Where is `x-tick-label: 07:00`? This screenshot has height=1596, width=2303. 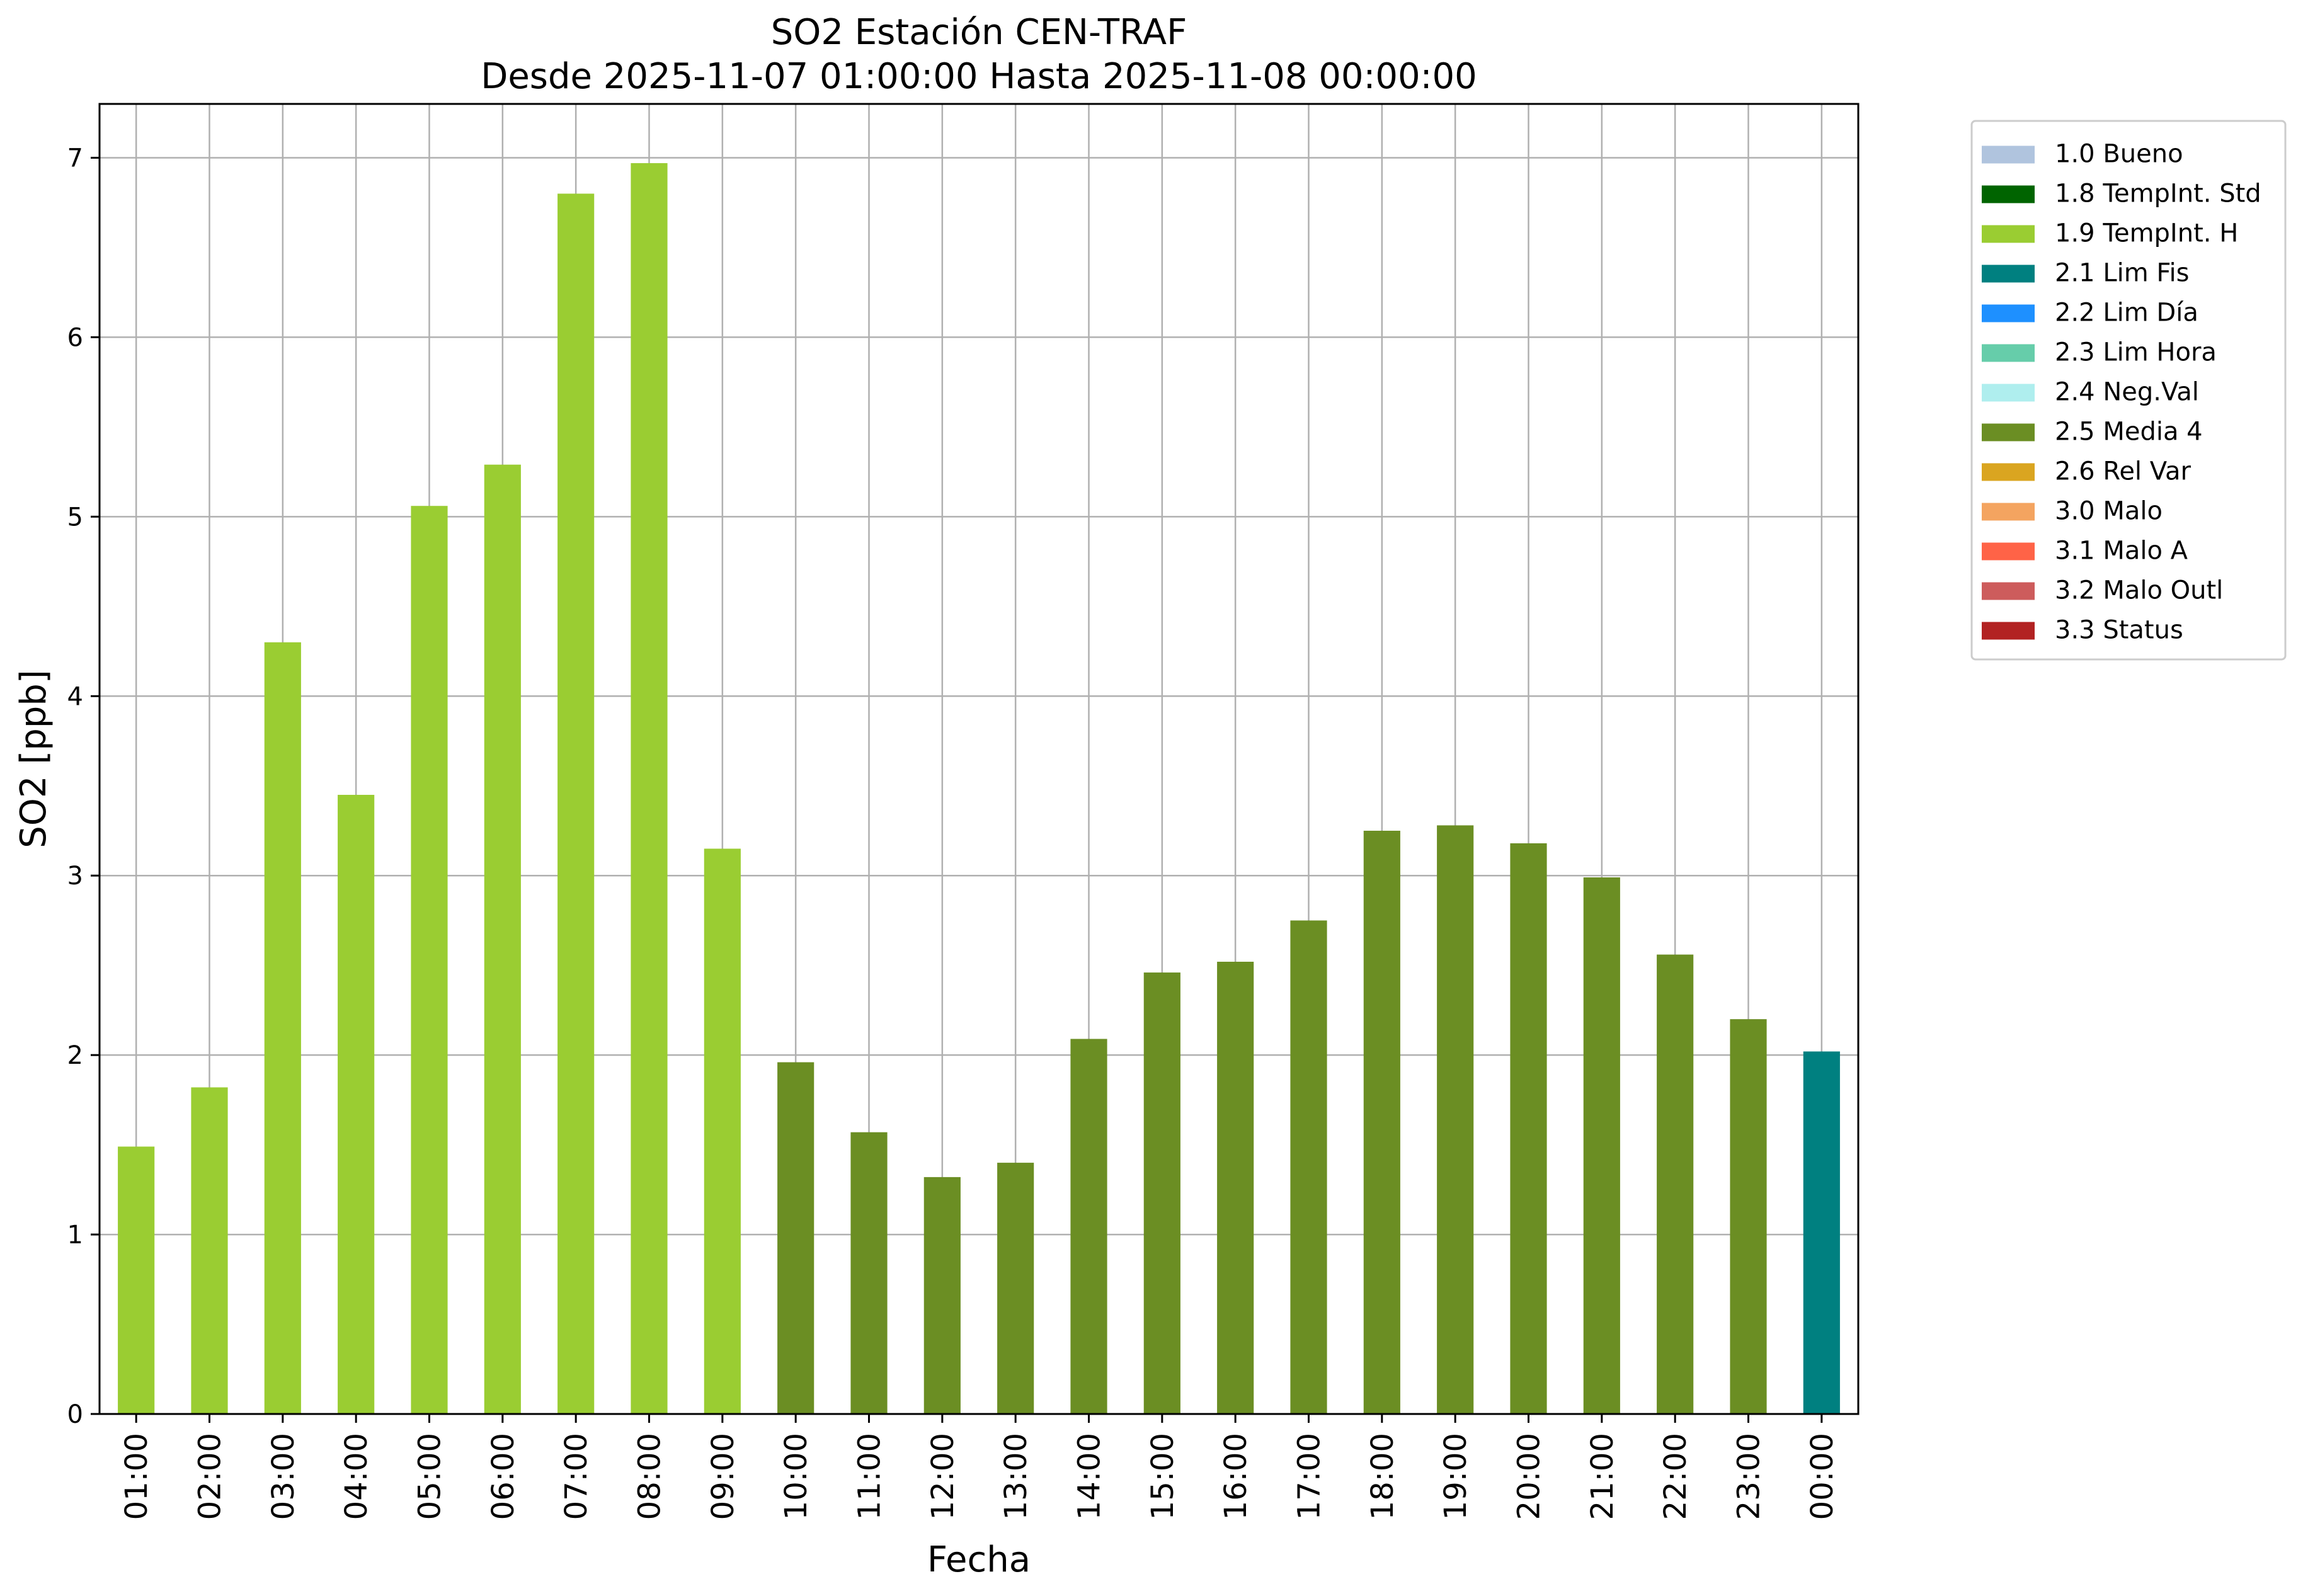 x-tick-label: 07:00 is located at coordinates (576, 1476).